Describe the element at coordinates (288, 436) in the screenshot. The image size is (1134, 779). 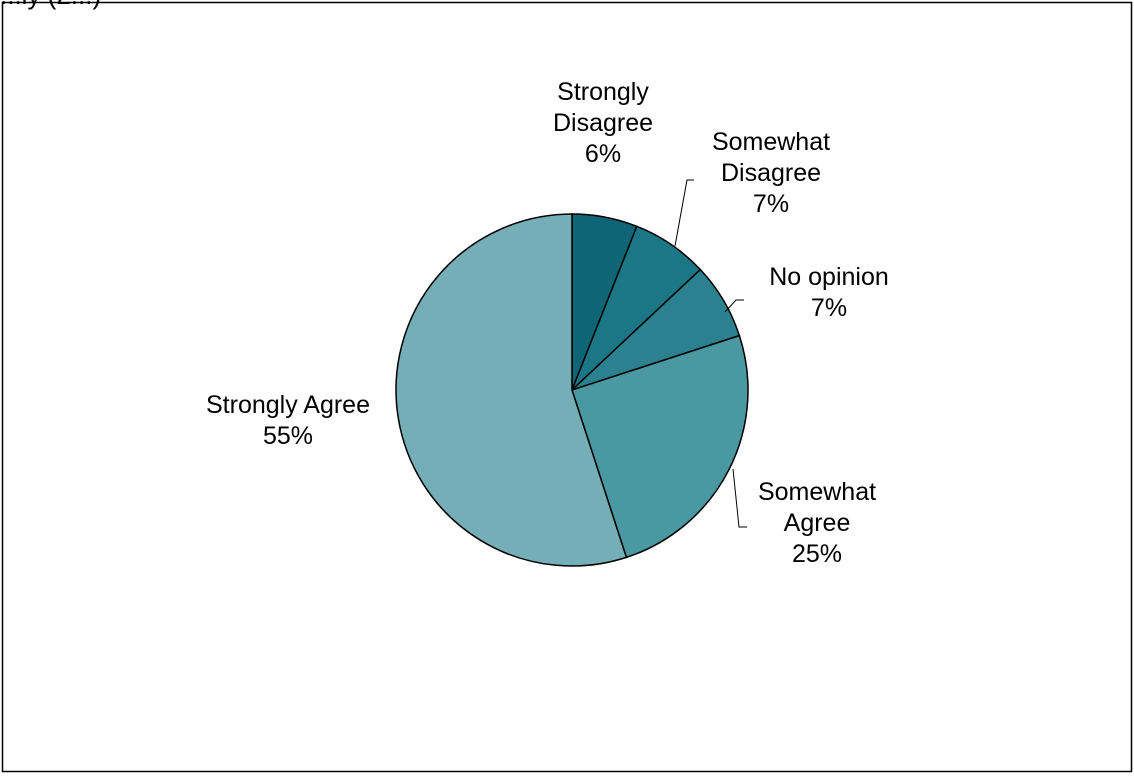
I see `data-label-percent: 55%` at that location.